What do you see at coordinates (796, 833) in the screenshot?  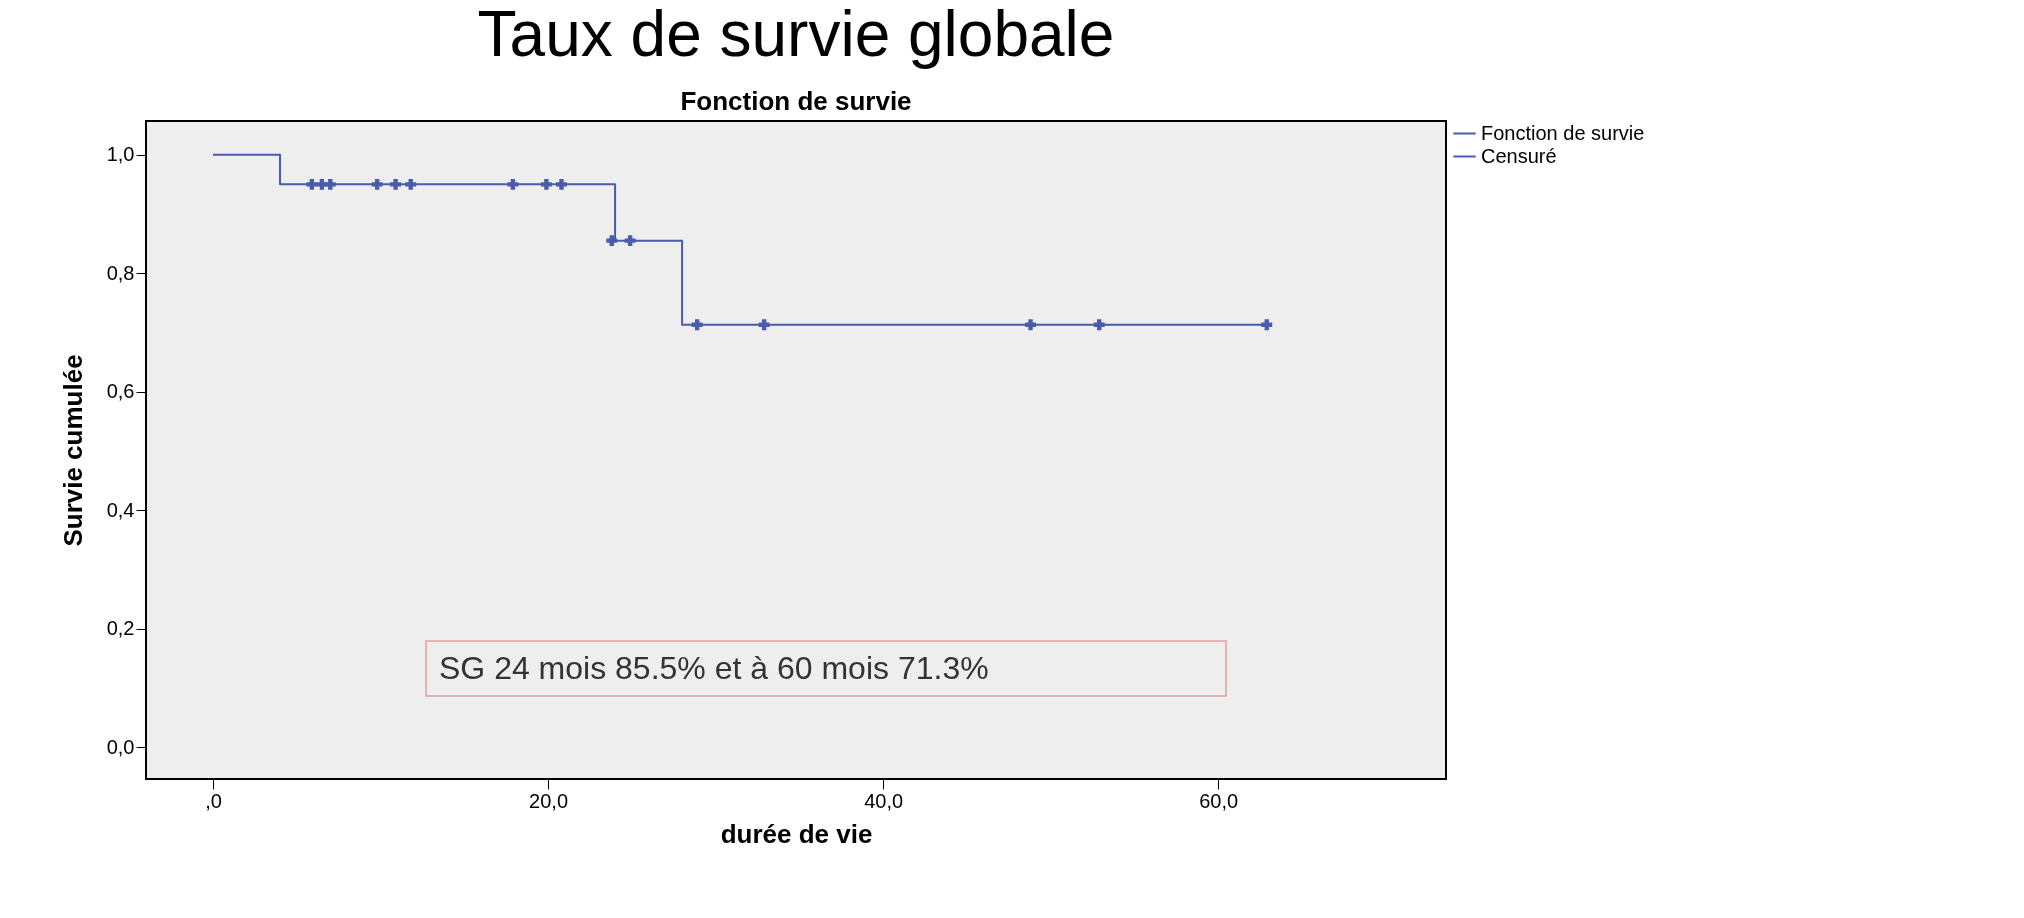 I see `x-axis-title: durée de vie` at bounding box center [796, 833].